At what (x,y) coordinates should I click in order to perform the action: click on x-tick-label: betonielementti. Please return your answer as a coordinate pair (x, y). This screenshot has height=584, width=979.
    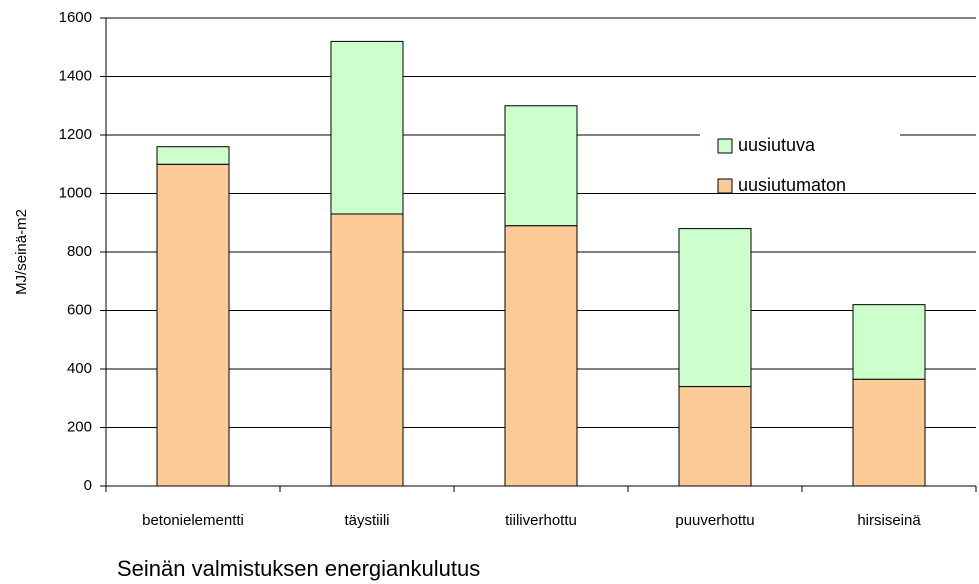
    Looking at the image, I should click on (193, 520).